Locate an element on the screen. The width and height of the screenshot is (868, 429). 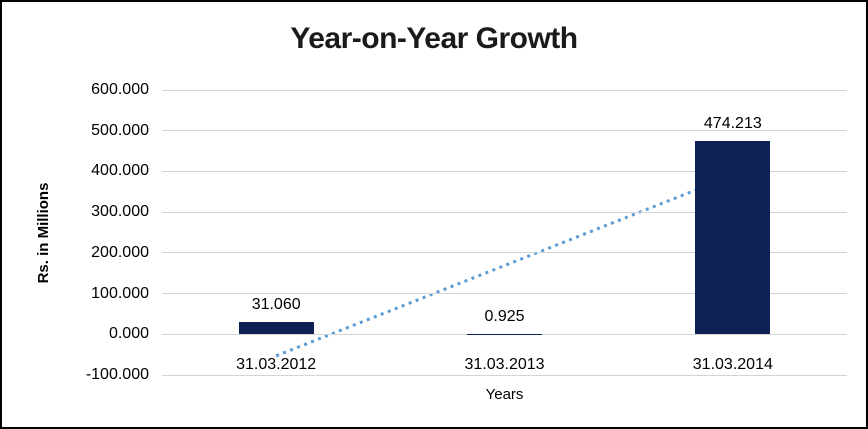
x-axis-title: Years is located at coordinates (504, 394).